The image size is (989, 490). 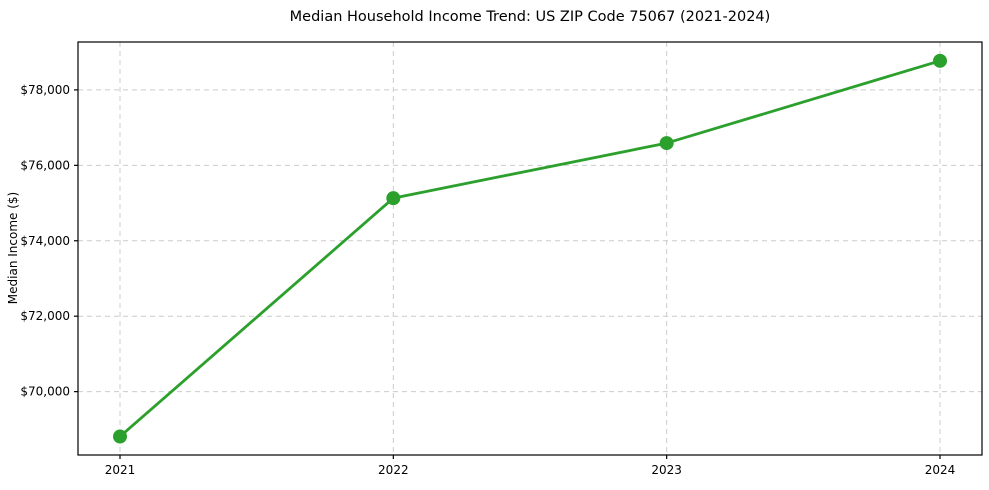 What do you see at coordinates (45, 392) in the screenshot?
I see `y-tick-label: $70,000` at bounding box center [45, 392].